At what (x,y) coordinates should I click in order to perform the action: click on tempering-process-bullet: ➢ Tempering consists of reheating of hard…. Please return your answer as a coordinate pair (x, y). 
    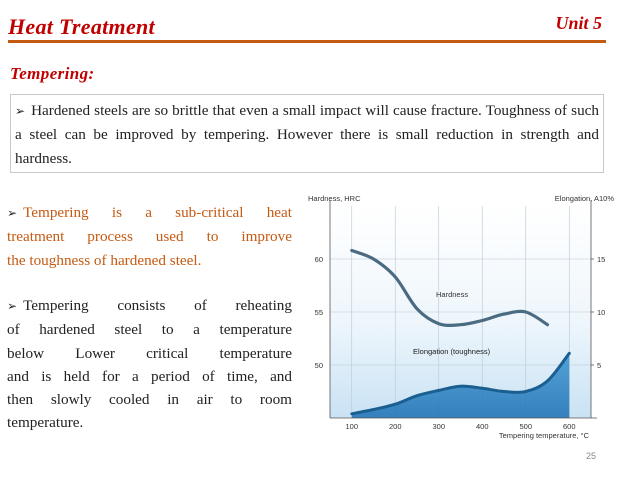
    Looking at the image, I should click on (149, 364).